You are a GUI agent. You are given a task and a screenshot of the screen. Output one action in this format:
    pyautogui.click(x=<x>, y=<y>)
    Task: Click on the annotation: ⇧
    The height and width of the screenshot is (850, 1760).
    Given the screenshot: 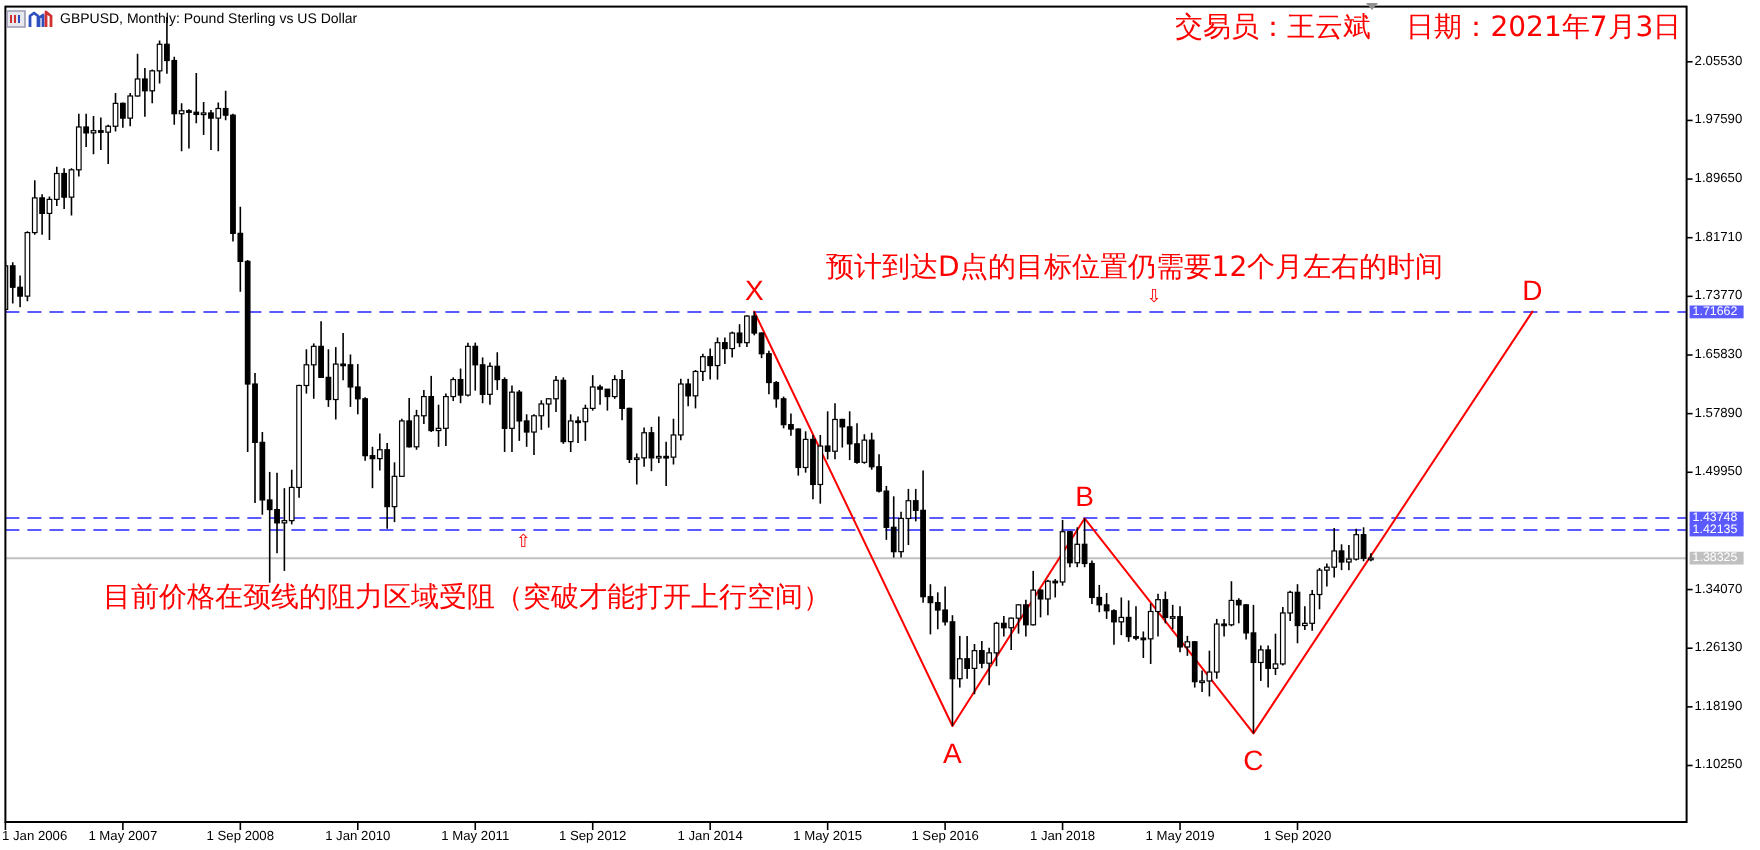 What is the action you would take?
    pyautogui.click(x=523, y=543)
    